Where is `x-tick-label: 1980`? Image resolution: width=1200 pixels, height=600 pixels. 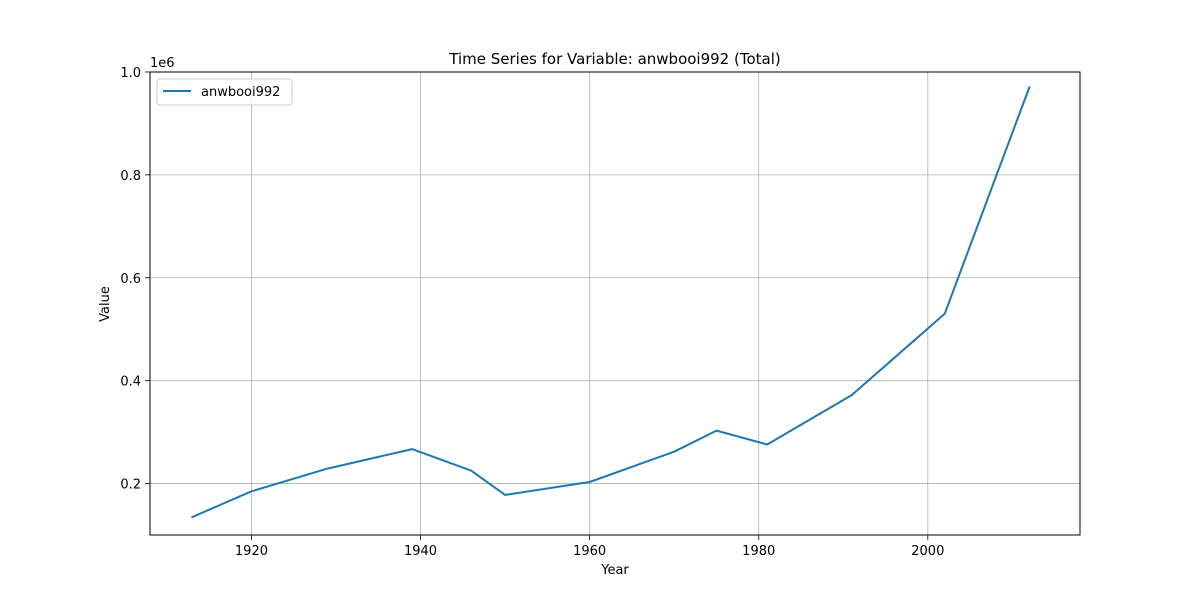
x-tick-label: 1980 is located at coordinates (758, 551).